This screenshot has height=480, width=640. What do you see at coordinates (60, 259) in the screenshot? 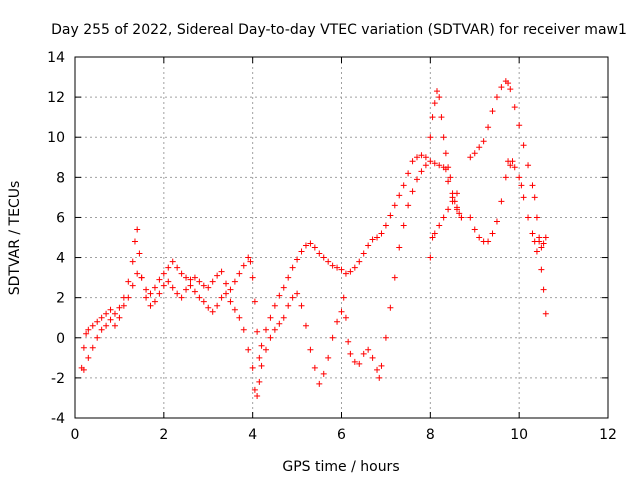
I see `y-tick-label: 4` at bounding box center [60, 259].